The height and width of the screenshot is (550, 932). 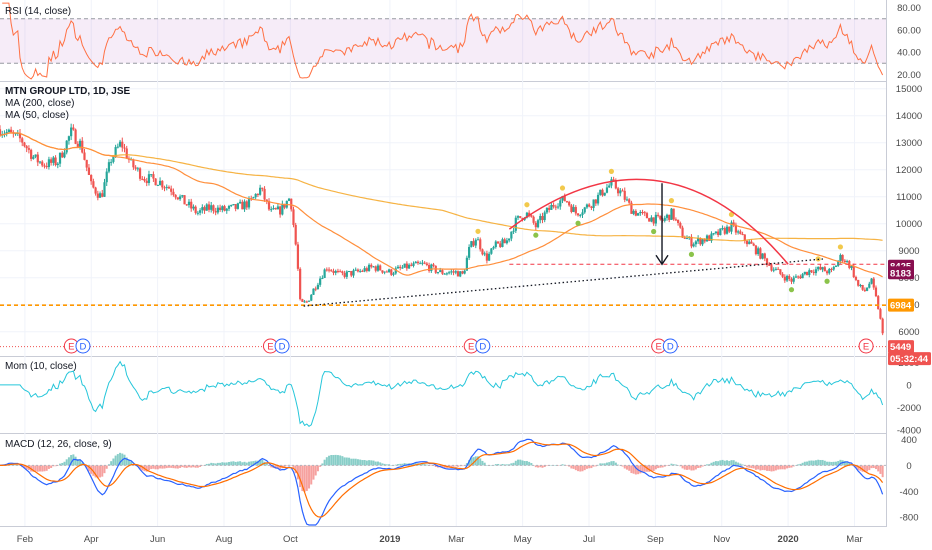 I want to click on x-tick-2: Jun, so click(x=157, y=539).